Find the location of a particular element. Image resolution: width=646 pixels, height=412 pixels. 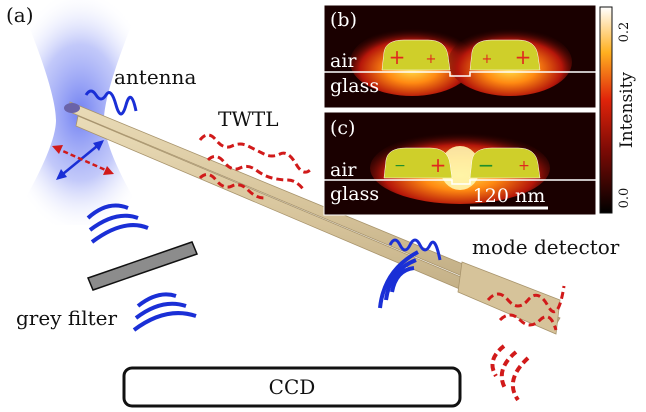

antenna-label: antenna is located at coordinates (155, 77).